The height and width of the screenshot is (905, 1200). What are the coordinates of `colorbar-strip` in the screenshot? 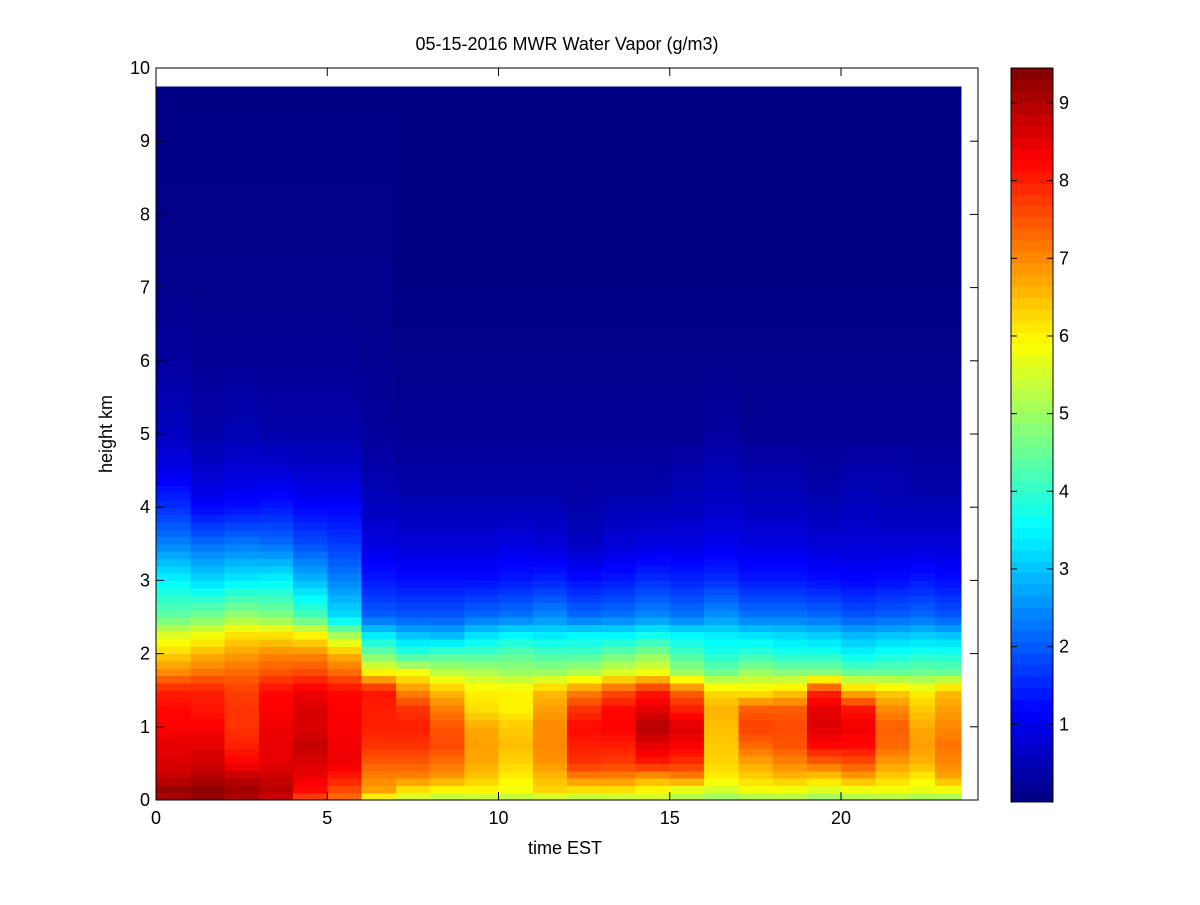 It's located at (1032, 590).